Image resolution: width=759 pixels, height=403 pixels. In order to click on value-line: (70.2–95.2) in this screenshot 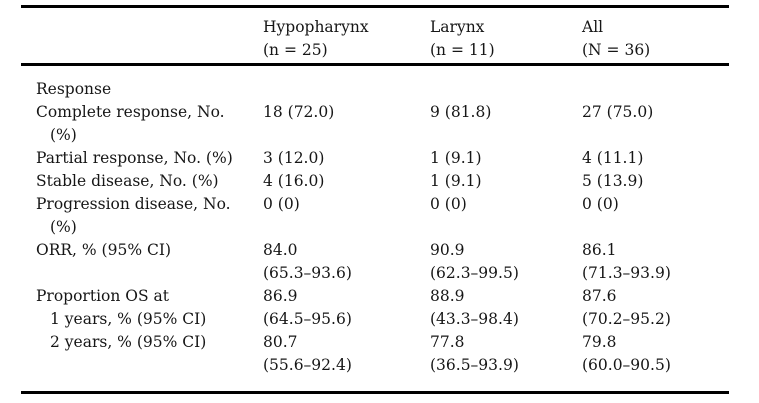, I will do `click(626, 319)`.